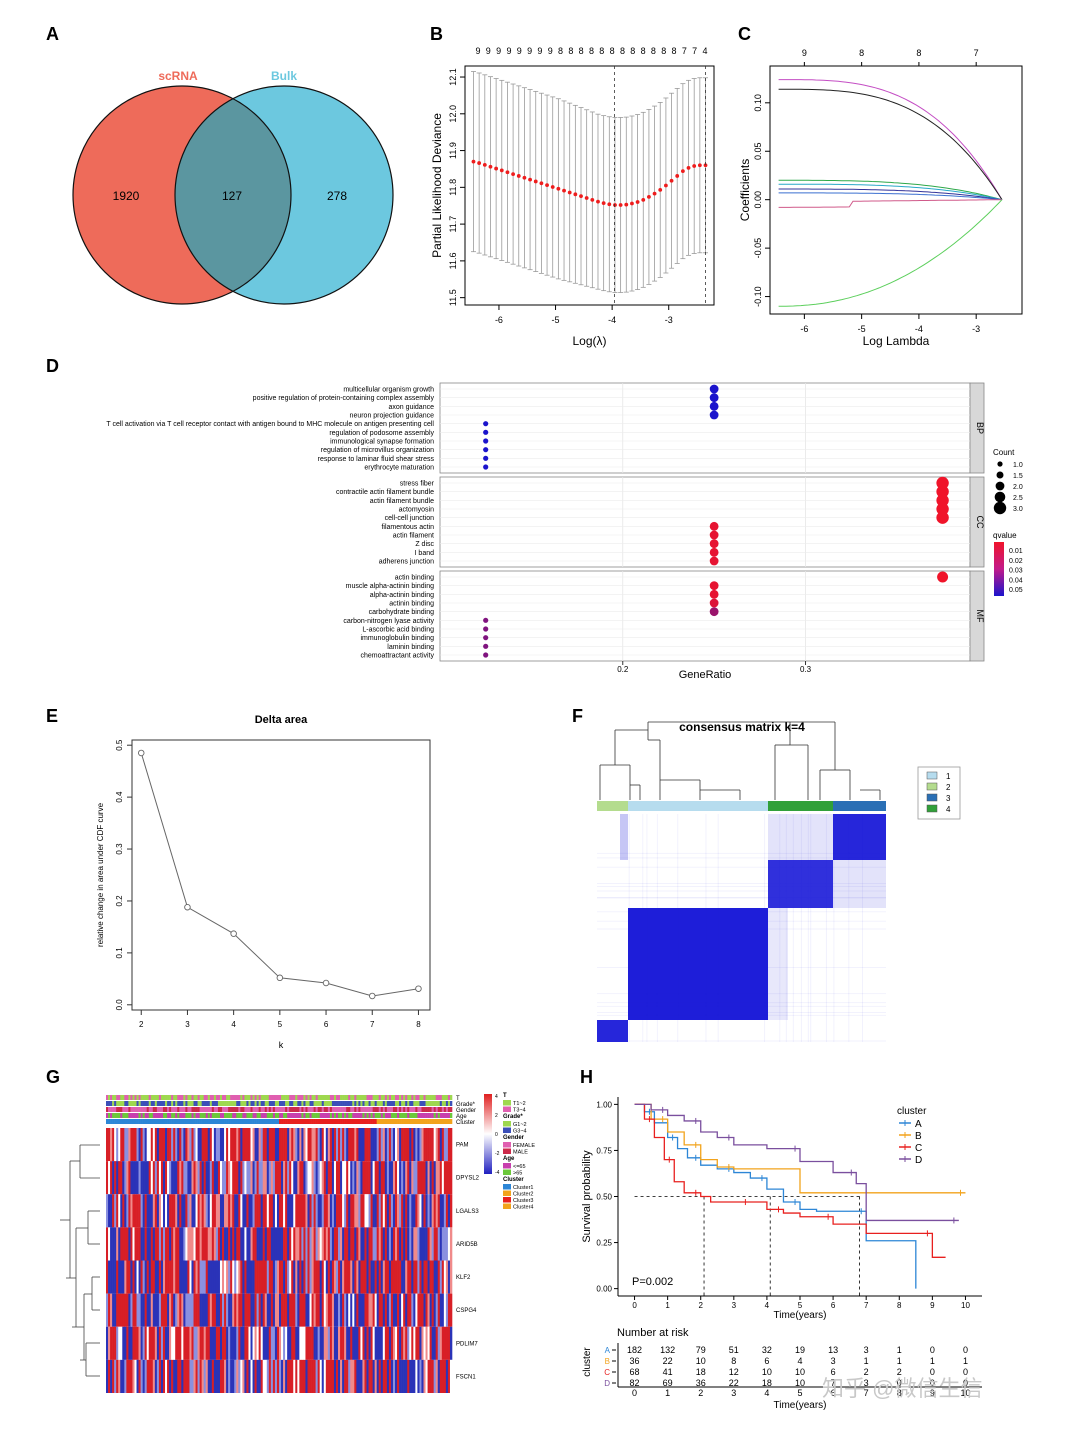 The height and width of the screenshot is (1436, 1080). I want to click on panel-label-g: G, so click(53, 1077).